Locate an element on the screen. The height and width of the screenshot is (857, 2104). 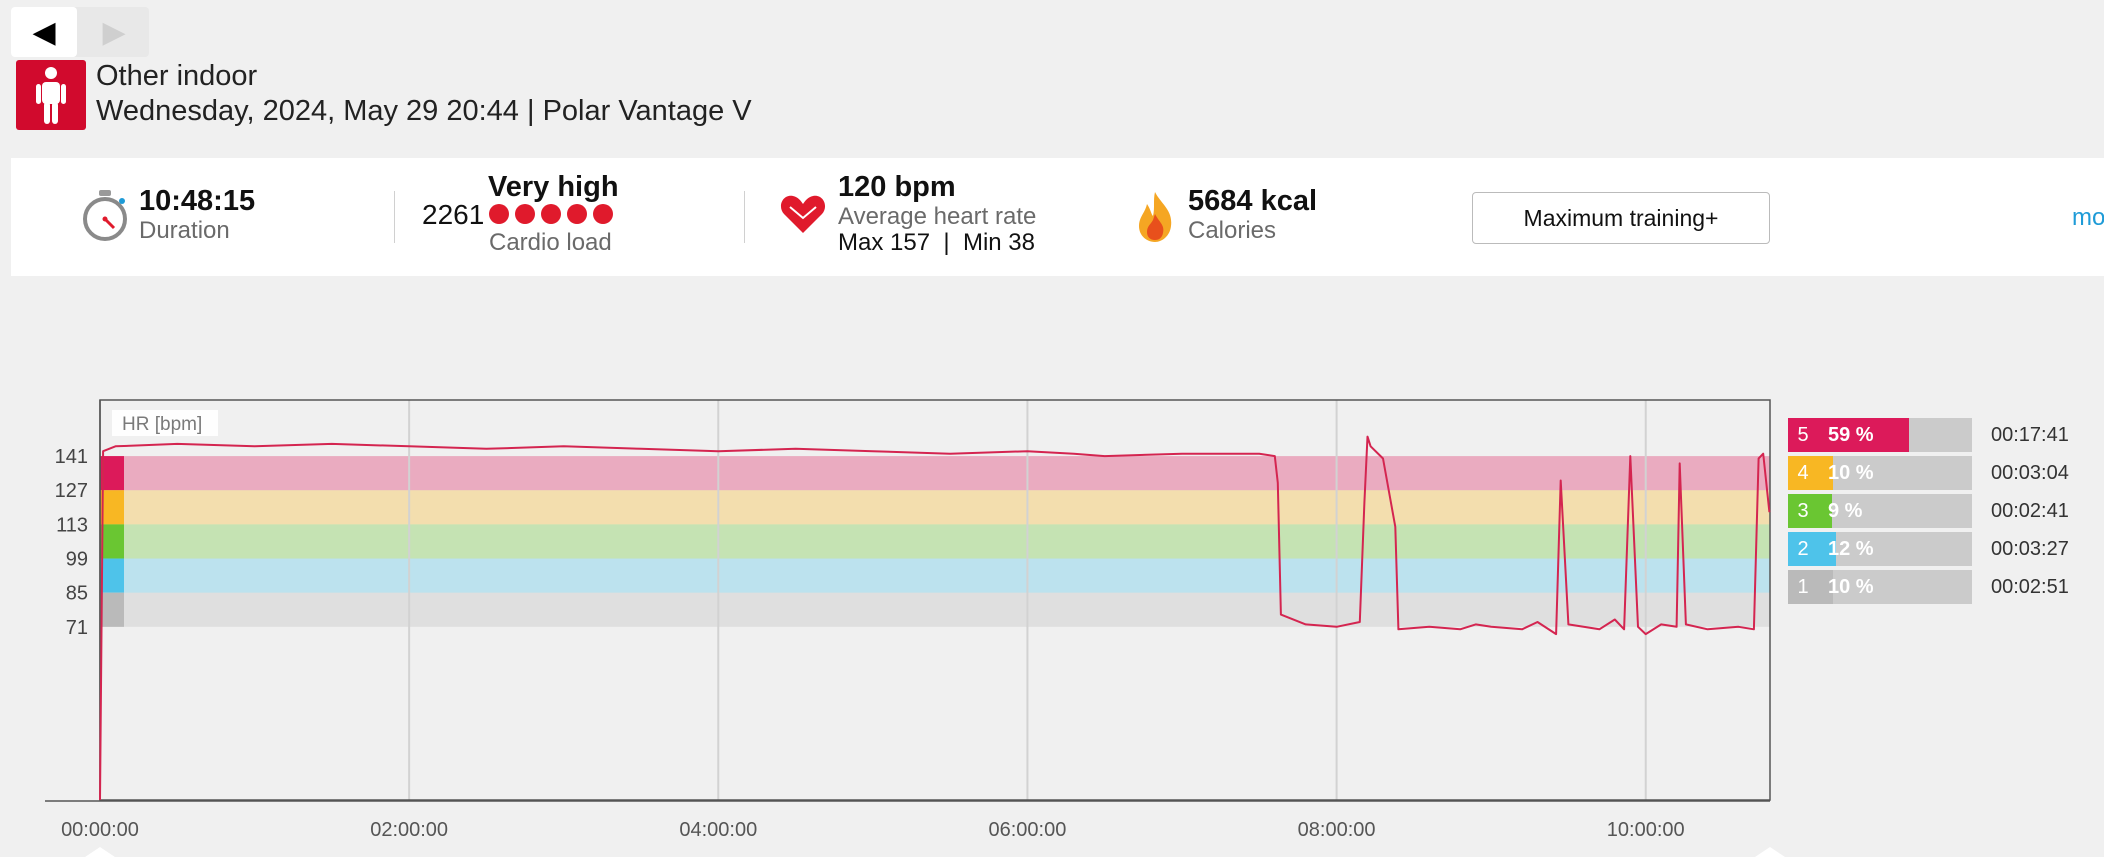
x-tick-label: 06:00:00 is located at coordinates (1028, 830).